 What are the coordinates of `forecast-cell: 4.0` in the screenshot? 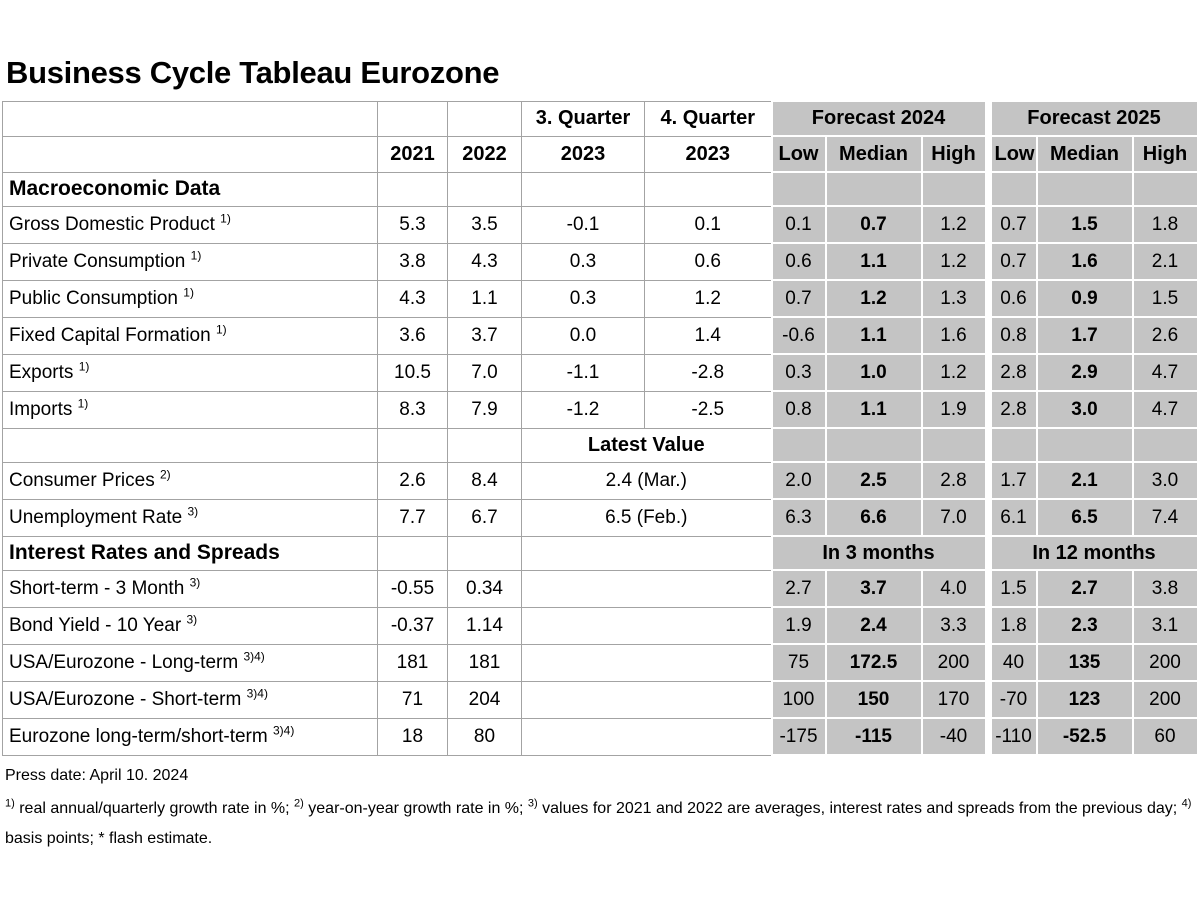 It's located at (953, 588).